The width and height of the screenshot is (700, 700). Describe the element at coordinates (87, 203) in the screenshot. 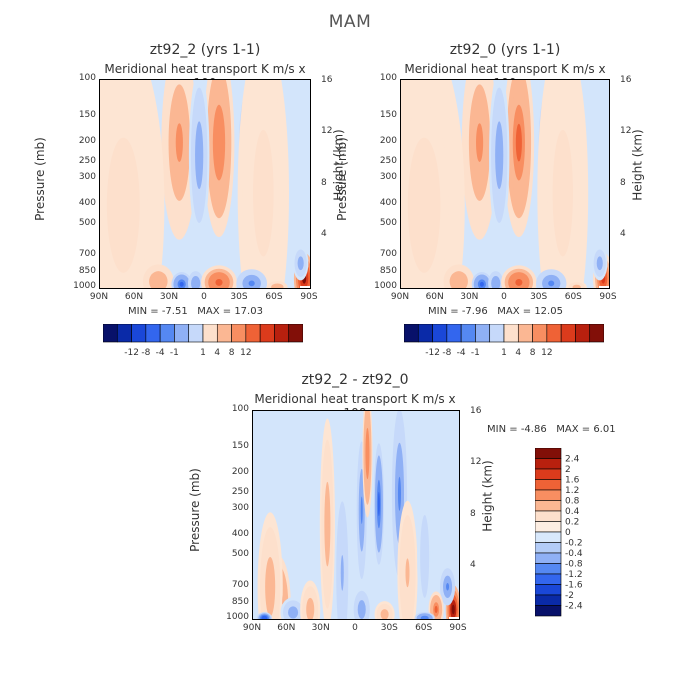

I see `y-tick-label: 400` at that location.